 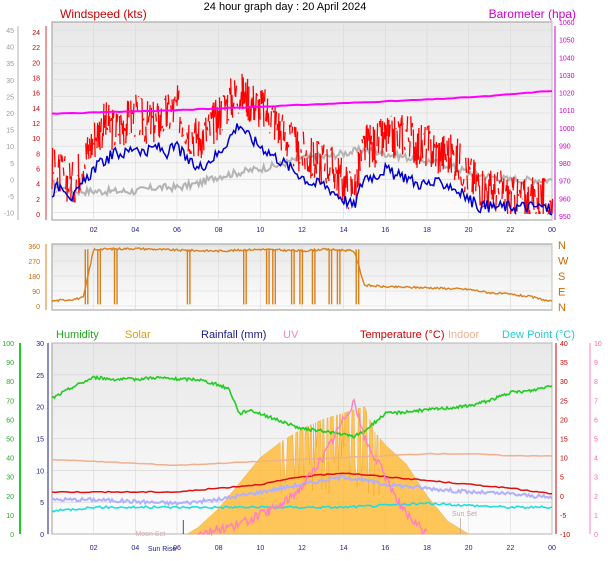 I want to click on barometer-tick-label: 1030, so click(x=567, y=76).